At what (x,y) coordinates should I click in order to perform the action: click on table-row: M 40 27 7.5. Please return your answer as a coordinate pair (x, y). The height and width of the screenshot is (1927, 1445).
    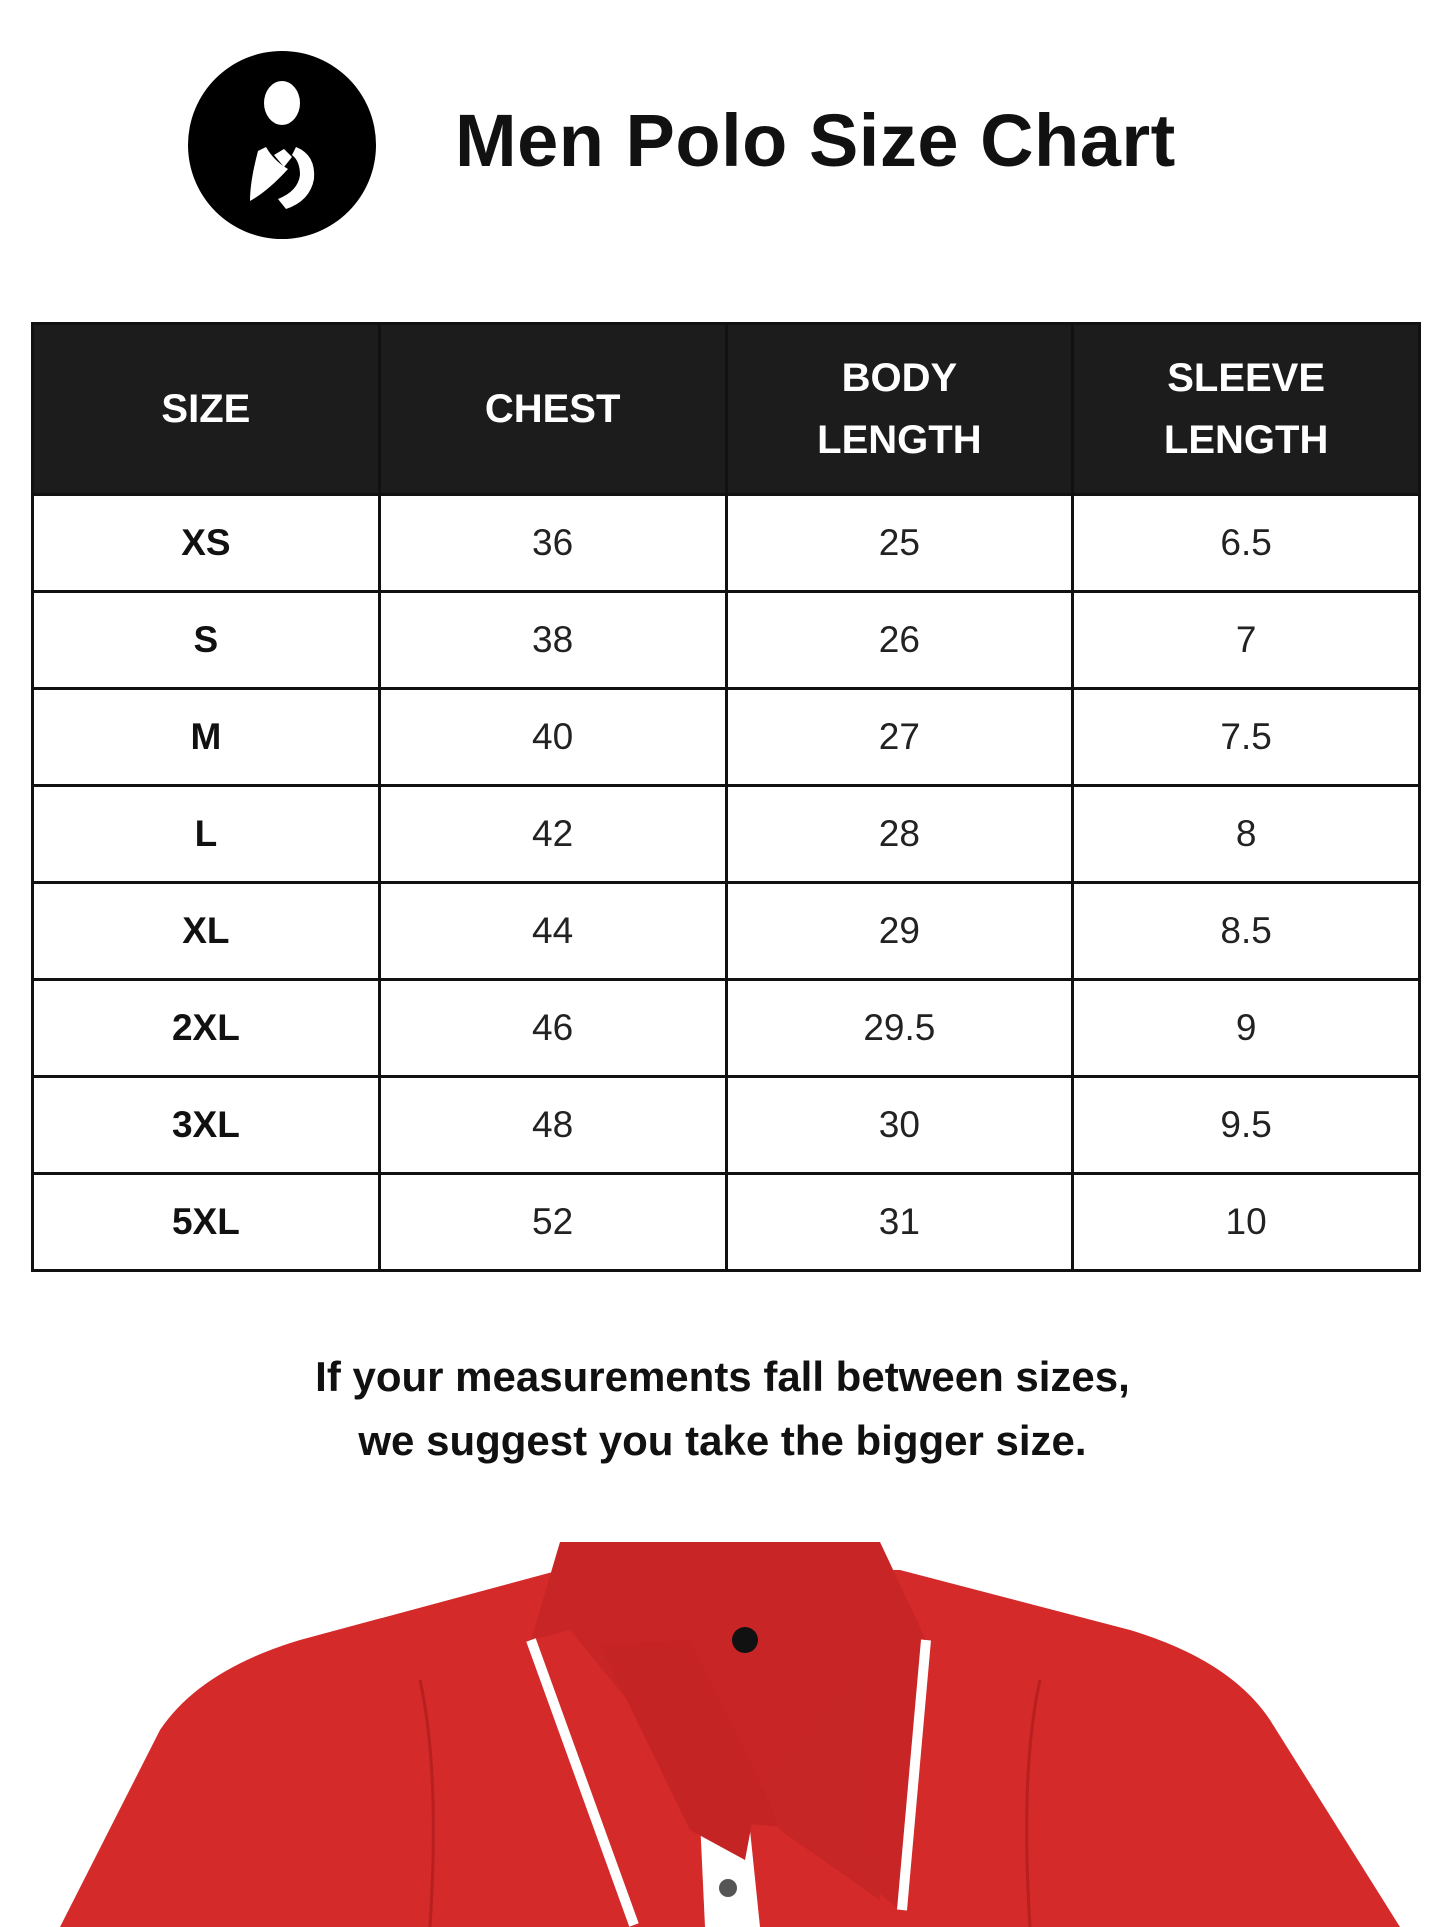
    Looking at the image, I should click on (726, 737).